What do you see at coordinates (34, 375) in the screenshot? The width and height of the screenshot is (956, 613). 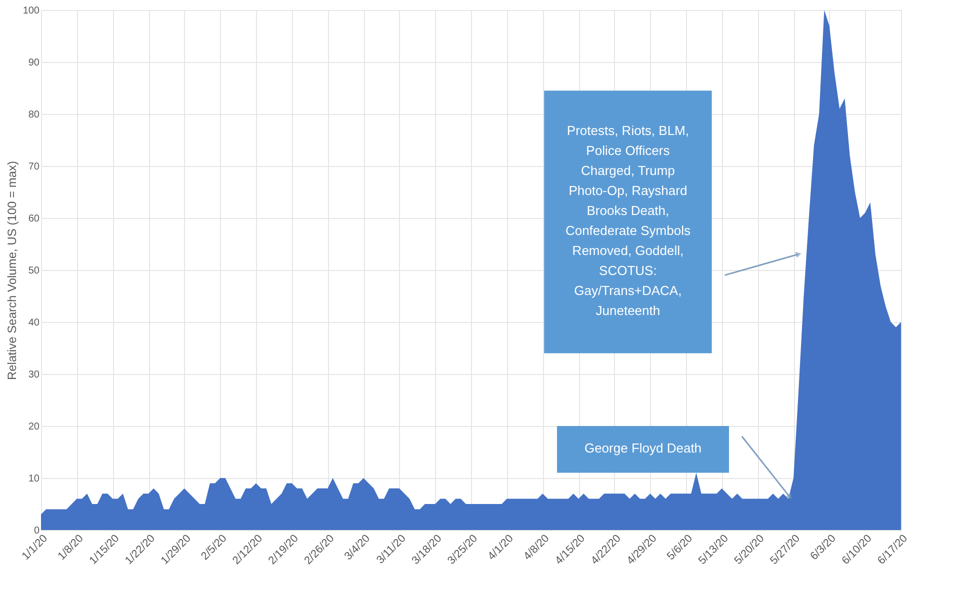 I see `y-tick-label: 30` at bounding box center [34, 375].